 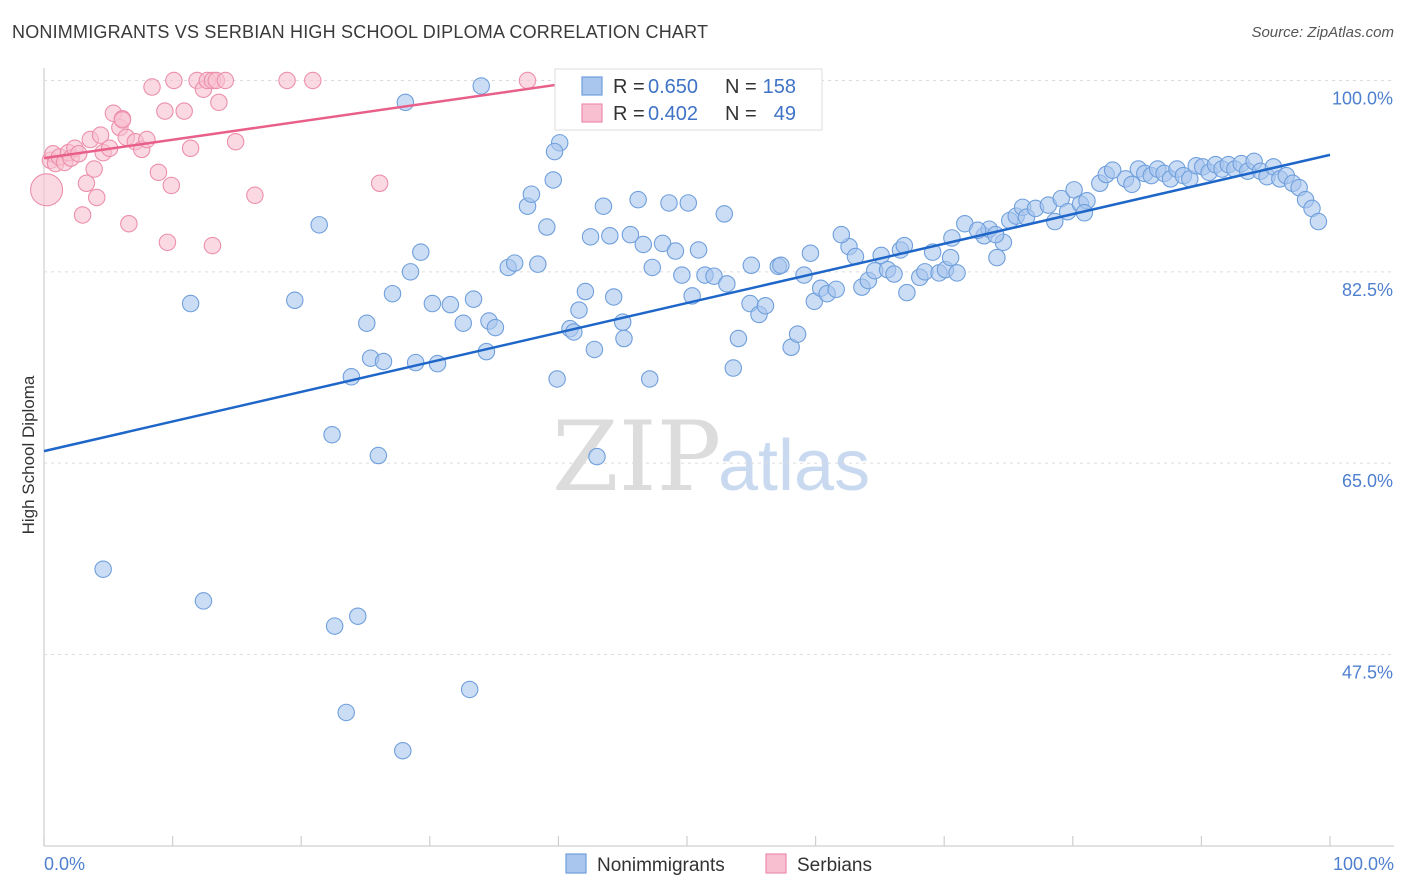 What do you see at coordinates (661, 865) in the screenshot?
I see `bottom-legend-label-nonimmigrants: Nonimmigrants` at bounding box center [661, 865].